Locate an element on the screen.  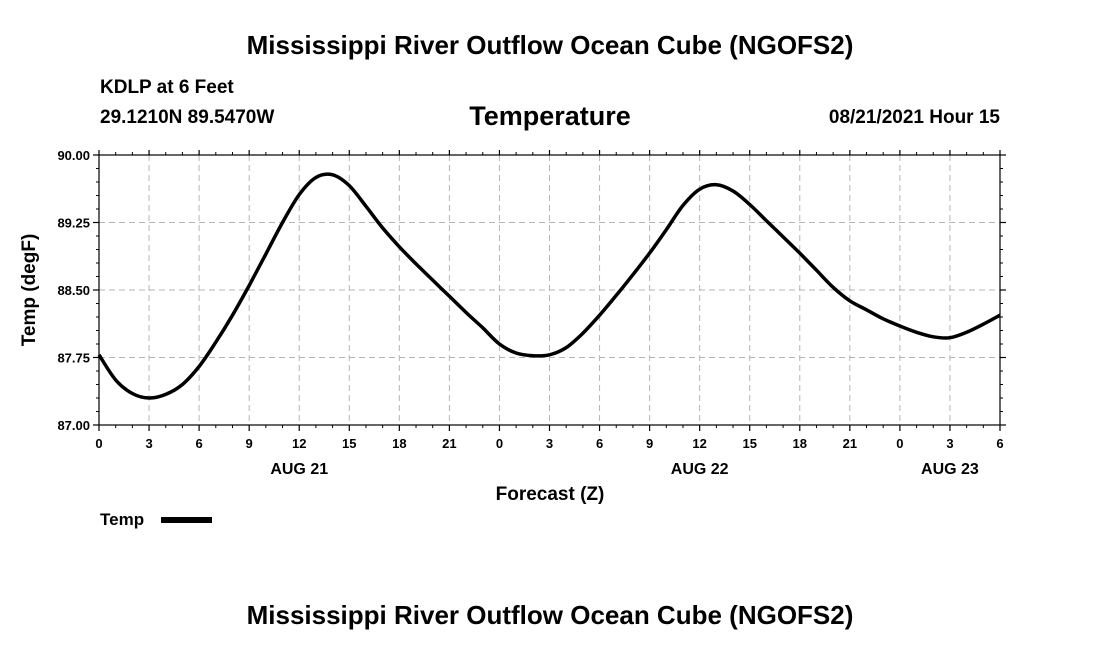
y-tick-label: 87.00 is located at coordinates (73, 425).